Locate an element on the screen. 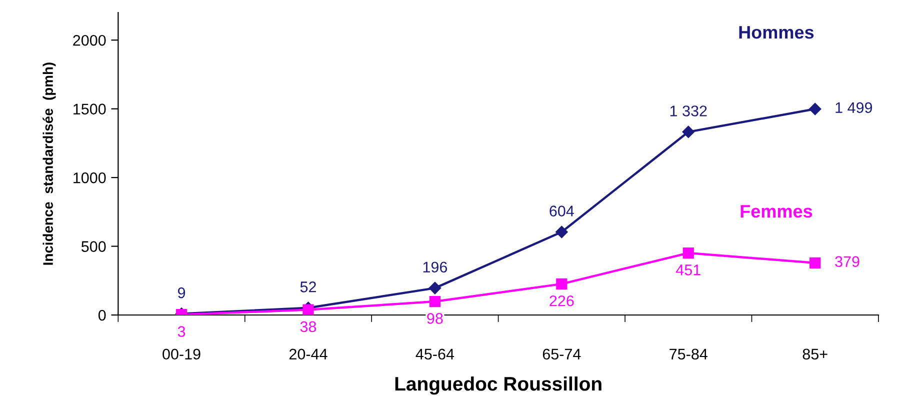  text: Hommes is located at coordinates (776, 32).